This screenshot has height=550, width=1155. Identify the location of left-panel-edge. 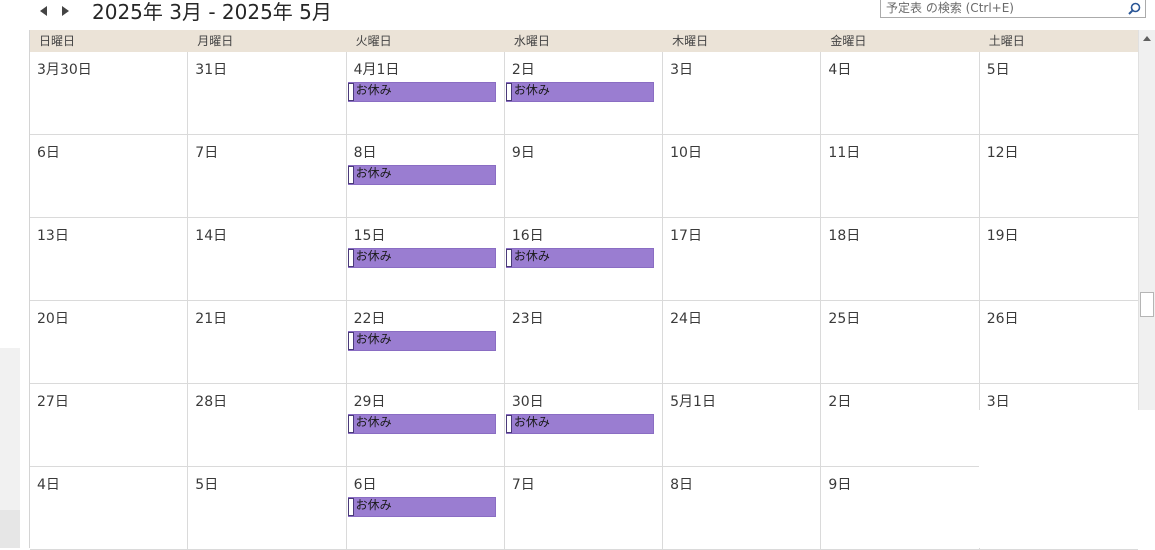
(10, 274).